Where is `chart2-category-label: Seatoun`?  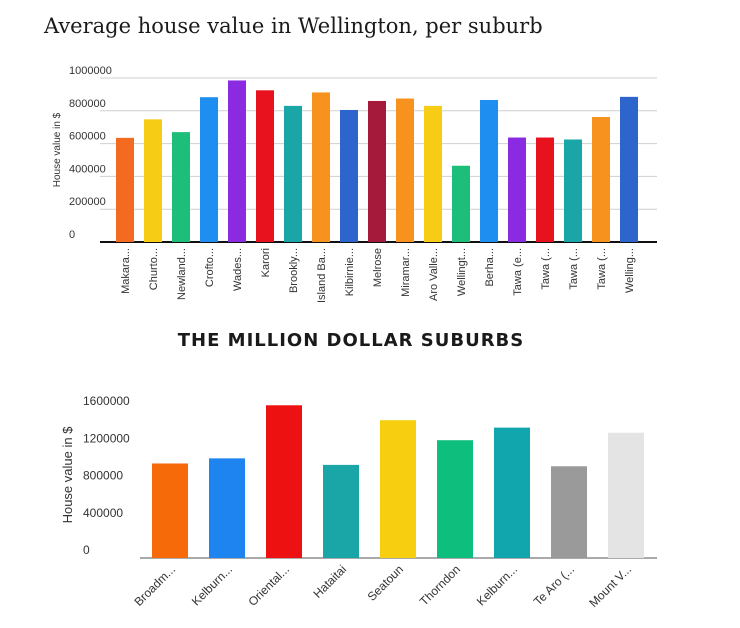 chart2-category-label: Seatoun is located at coordinates (386, 583).